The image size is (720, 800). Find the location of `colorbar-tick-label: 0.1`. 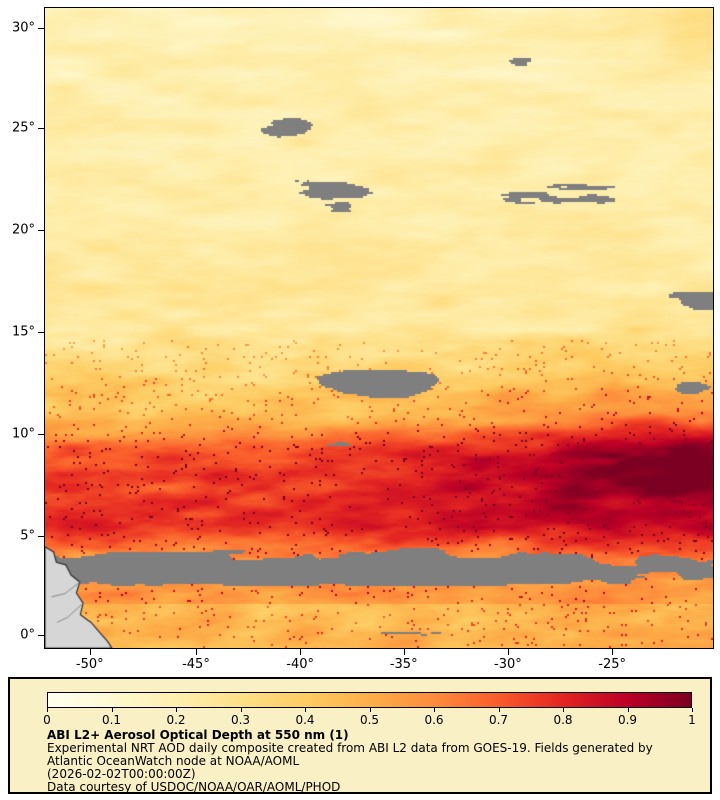

colorbar-tick-label: 0.1 is located at coordinates (111, 720).